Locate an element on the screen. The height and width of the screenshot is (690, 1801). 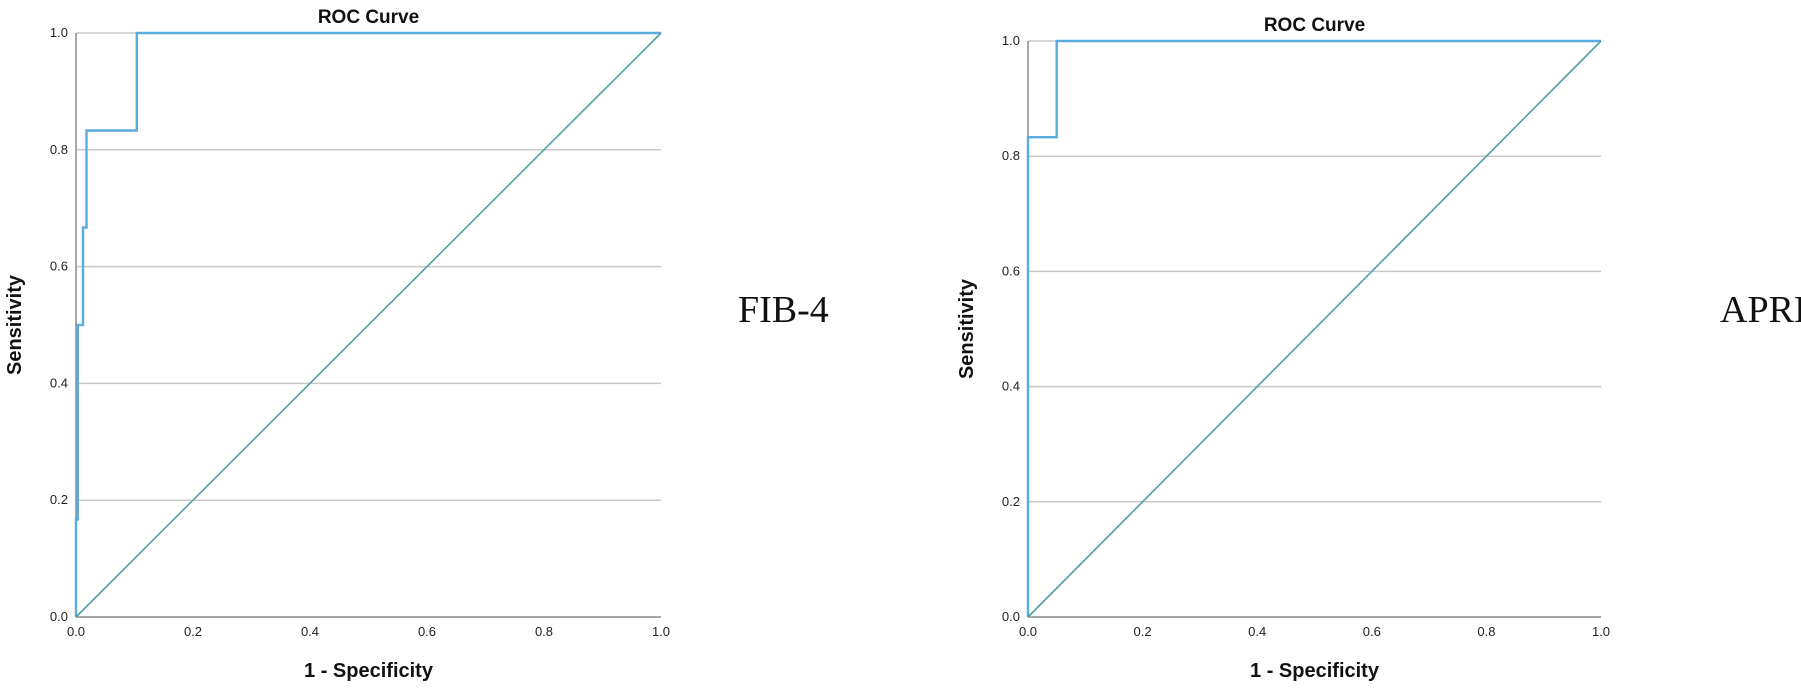
fib4-y-tick-label-4: 0.8 is located at coordinates (59, 149).